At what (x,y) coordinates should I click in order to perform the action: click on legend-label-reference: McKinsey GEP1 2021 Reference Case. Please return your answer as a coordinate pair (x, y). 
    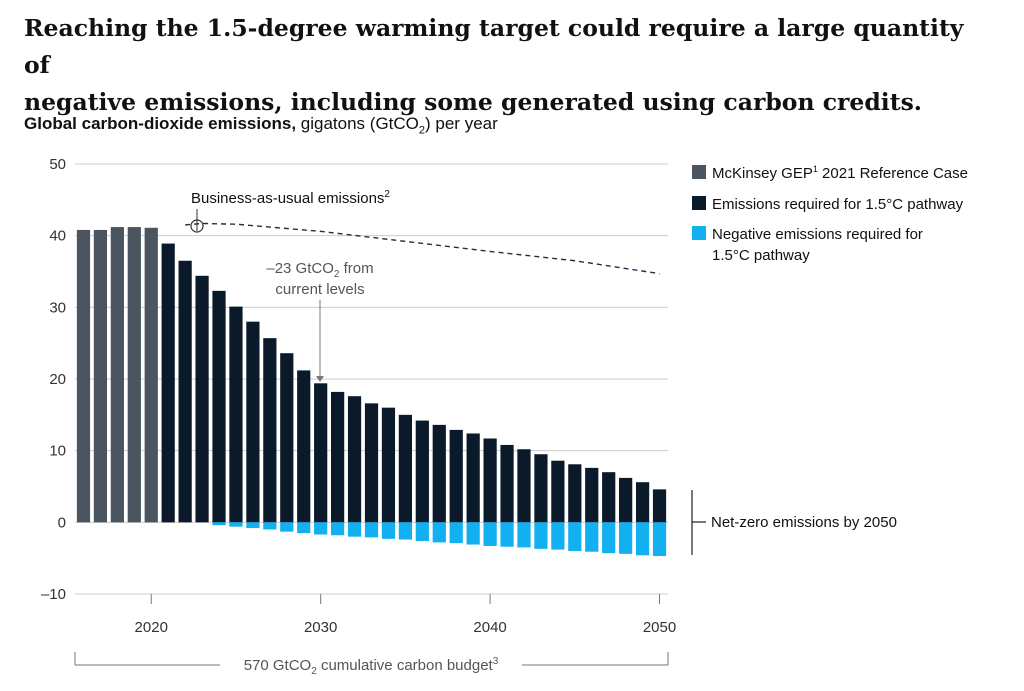
    Looking at the image, I should click on (840, 173).